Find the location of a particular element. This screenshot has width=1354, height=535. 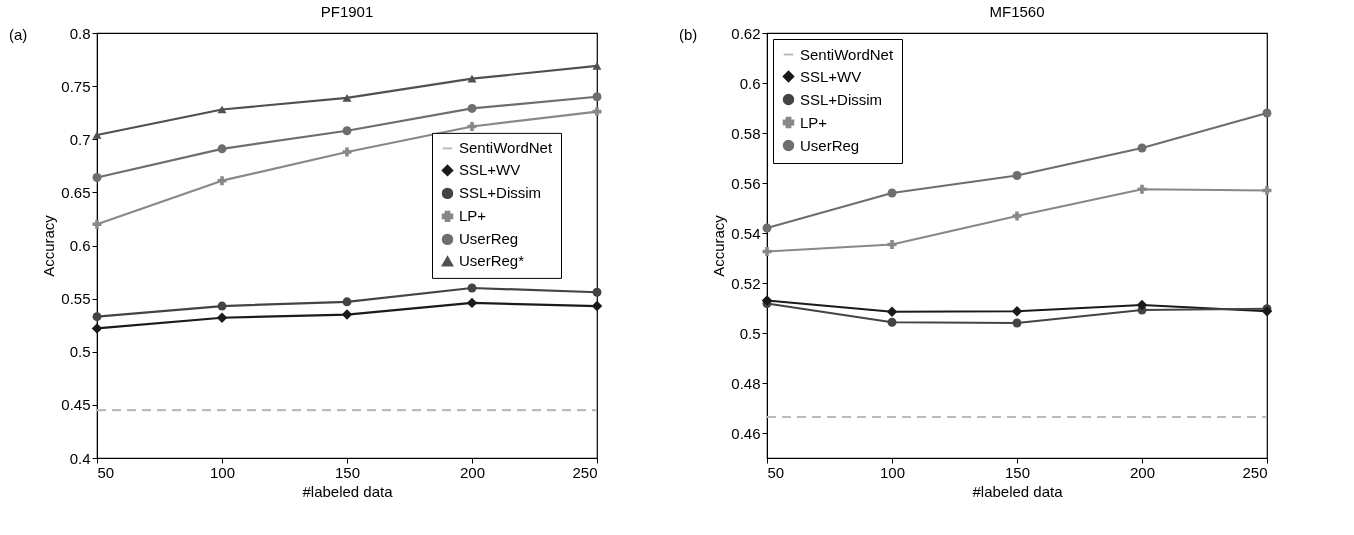

y-tick-label: 0.7 is located at coordinates (80, 139).